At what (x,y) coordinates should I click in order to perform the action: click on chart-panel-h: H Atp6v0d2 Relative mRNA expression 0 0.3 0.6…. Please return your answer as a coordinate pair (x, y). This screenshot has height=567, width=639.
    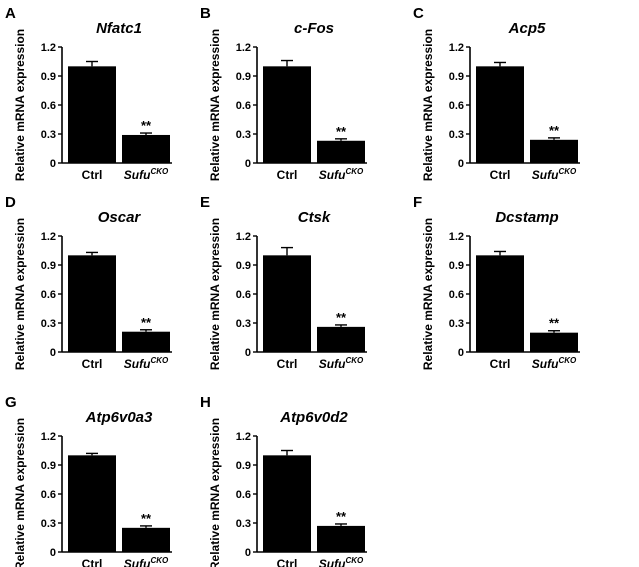
    Looking at the image, I should click on (283, 480).